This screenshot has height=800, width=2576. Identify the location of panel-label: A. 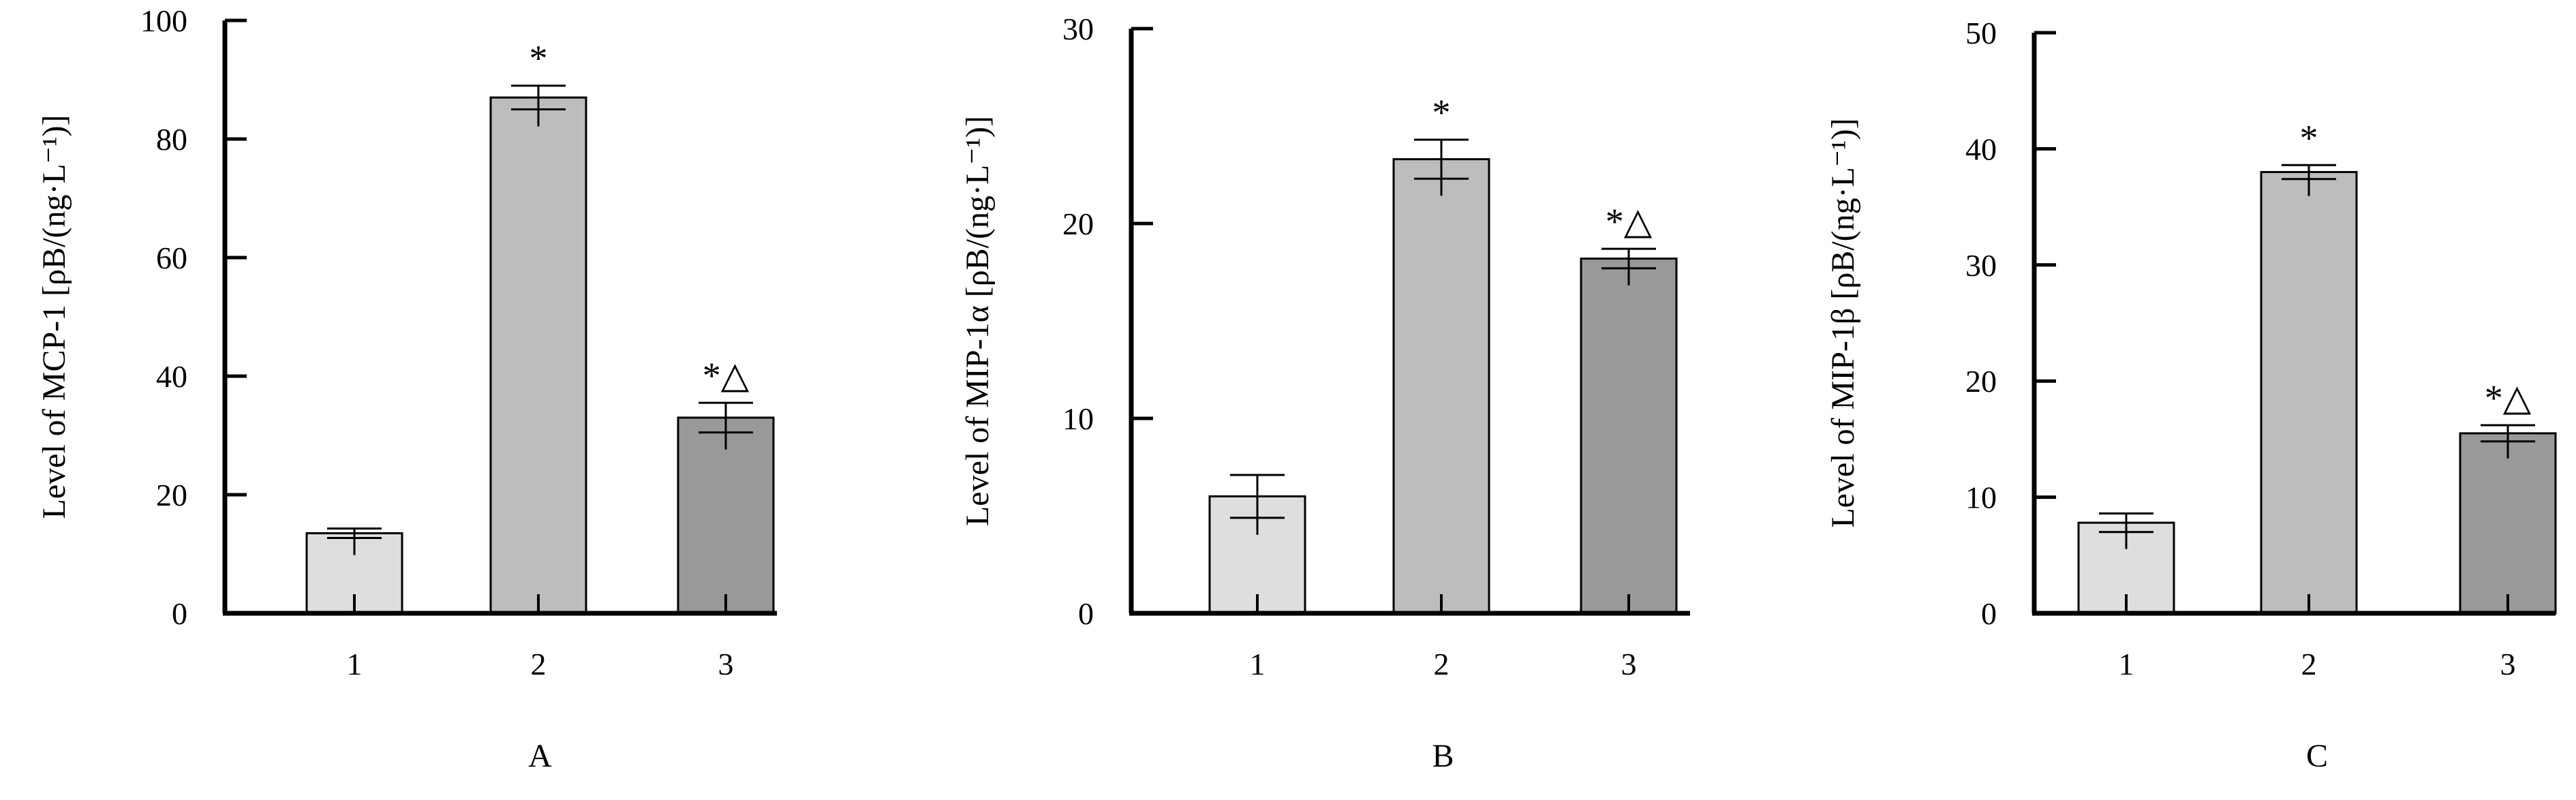
(540, 756).